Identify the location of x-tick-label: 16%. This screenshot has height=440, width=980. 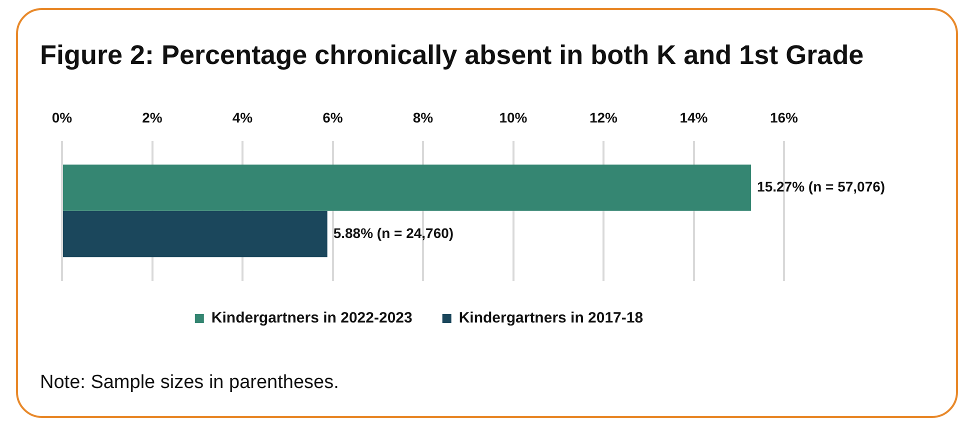
(784, 117).